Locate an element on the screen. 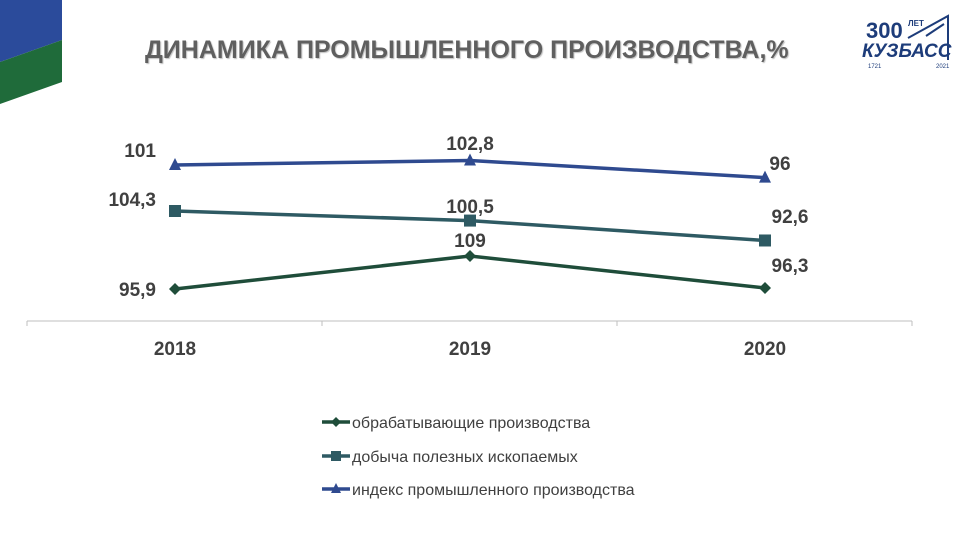  logo-number: 300 is located at coordinates (884, 30).